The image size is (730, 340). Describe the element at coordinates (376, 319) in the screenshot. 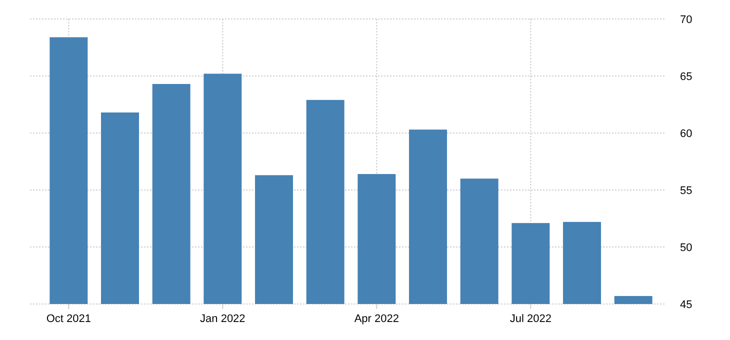

I see `x-tick-label: Apr 2022` at that location.